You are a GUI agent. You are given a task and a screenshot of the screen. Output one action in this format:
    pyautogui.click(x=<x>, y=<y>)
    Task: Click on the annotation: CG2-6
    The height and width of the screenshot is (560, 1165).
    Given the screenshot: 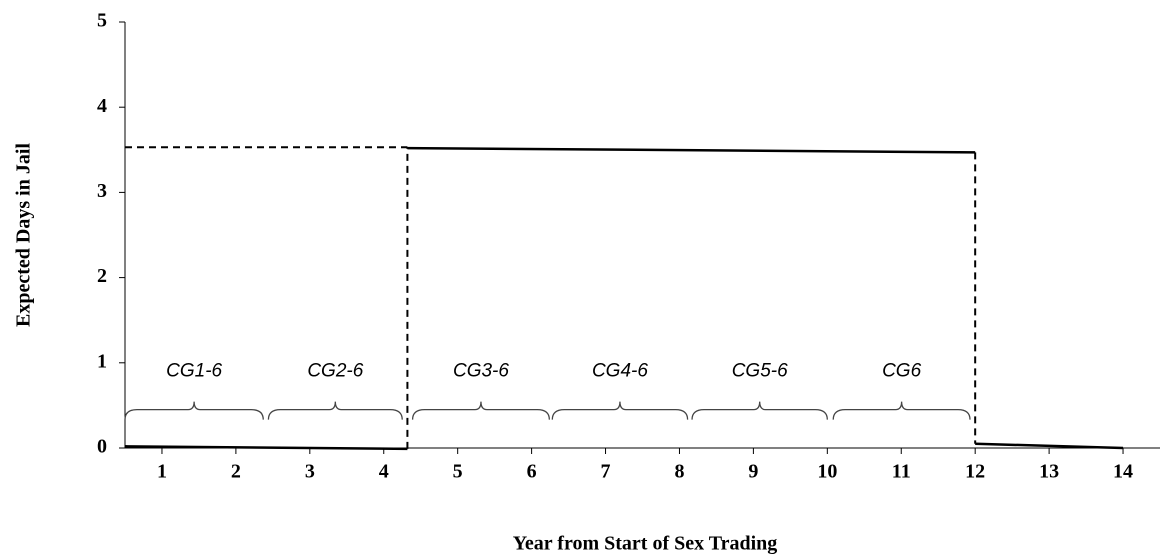 What is the action you would take?
    pyautogui.click(x=335, y=371)
    